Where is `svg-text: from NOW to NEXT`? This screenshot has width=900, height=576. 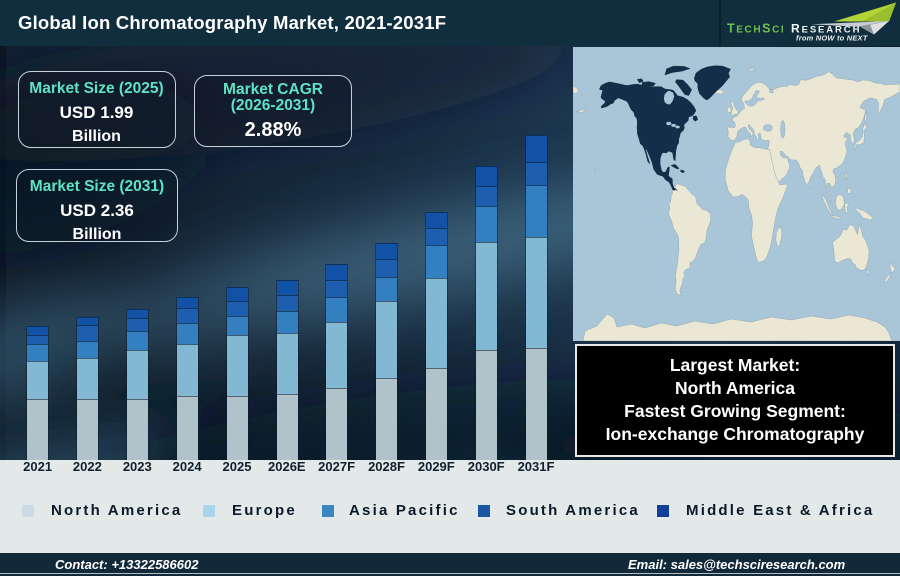
svg-text: from NOW to NEXT is located at coordinates (832, 38).